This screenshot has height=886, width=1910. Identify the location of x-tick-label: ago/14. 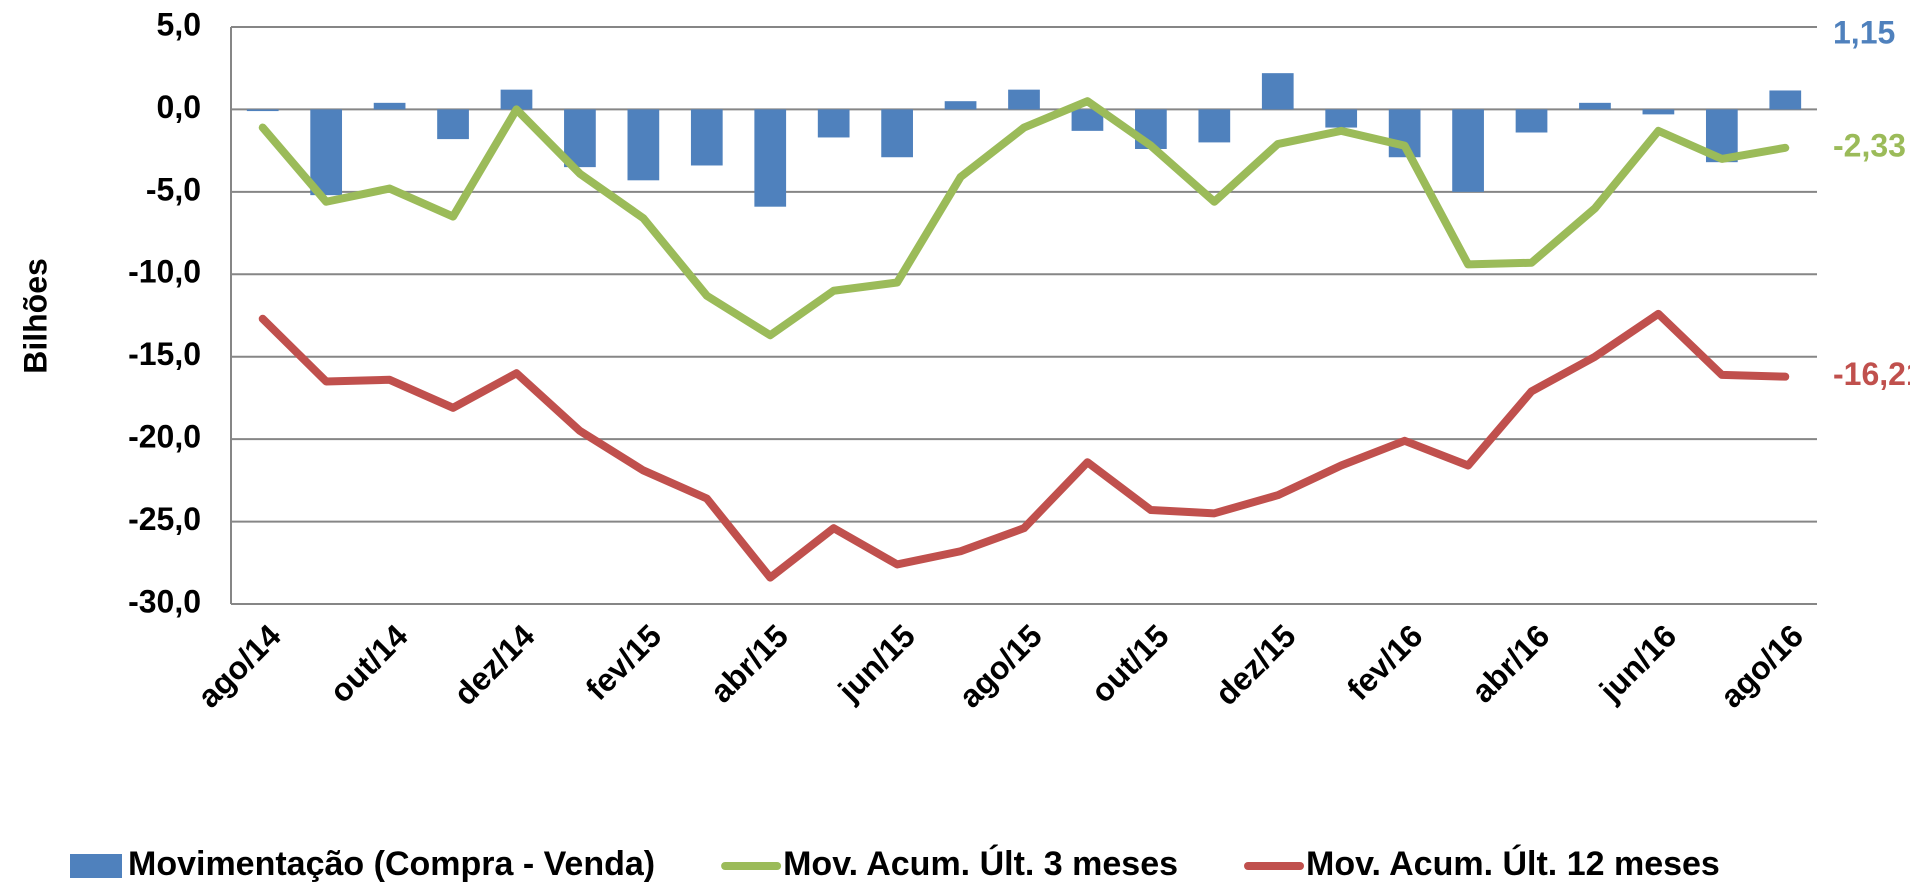
(239, 665).